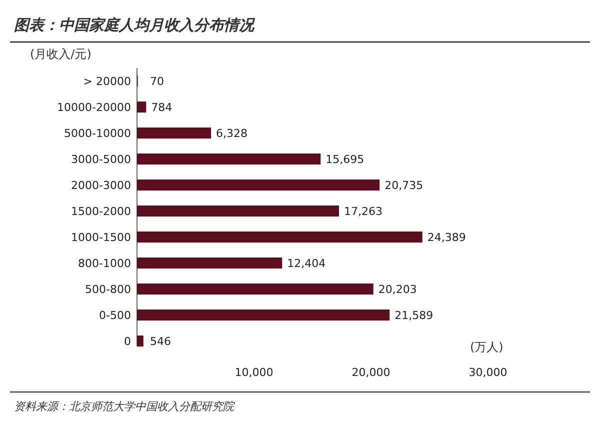 The height and width of the screenshot is (426, 600). Describe the element at coordinates (161, 107) in the screenshot. I see `data-label: 784` at that location.